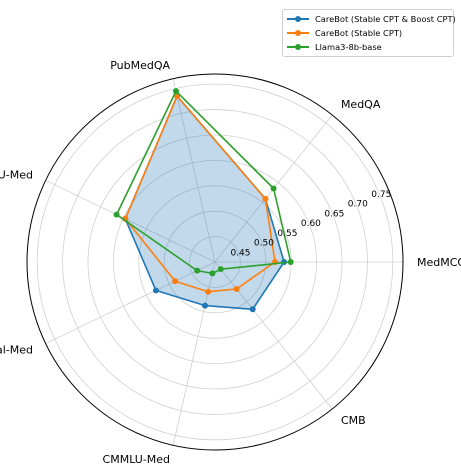 The image size is (461, 468). I want to click on legend-label: Llama3-8b-base, so click(348, 47).